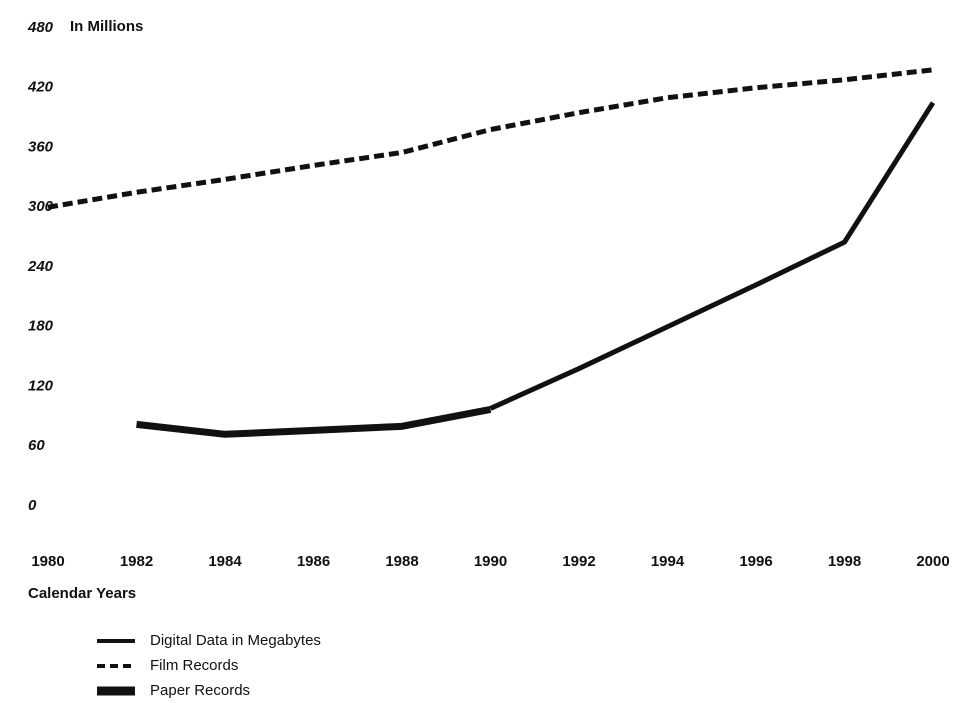 Image resolution: width=955 pixels, height=703 pixels. What do you see at coordinates (194, 665) in the screenshot?
I see `legend-label: Film Records` at bounding box center [194, 665].